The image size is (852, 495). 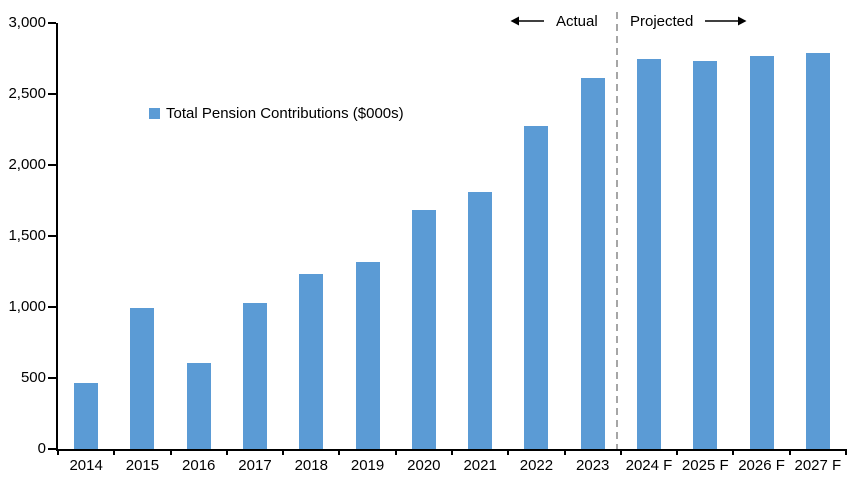 I want to click on bar-2018, so click(x=311, y=361).